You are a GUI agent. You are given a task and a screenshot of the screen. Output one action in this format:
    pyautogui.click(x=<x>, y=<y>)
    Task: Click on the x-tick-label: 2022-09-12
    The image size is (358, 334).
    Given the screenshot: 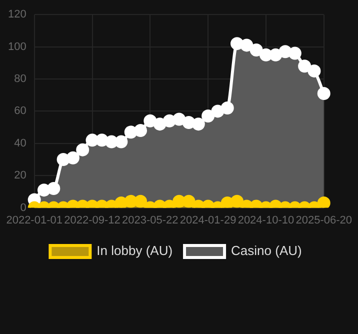 What is the action you would take?
    pyautogui.click(x=92, y=220)
    